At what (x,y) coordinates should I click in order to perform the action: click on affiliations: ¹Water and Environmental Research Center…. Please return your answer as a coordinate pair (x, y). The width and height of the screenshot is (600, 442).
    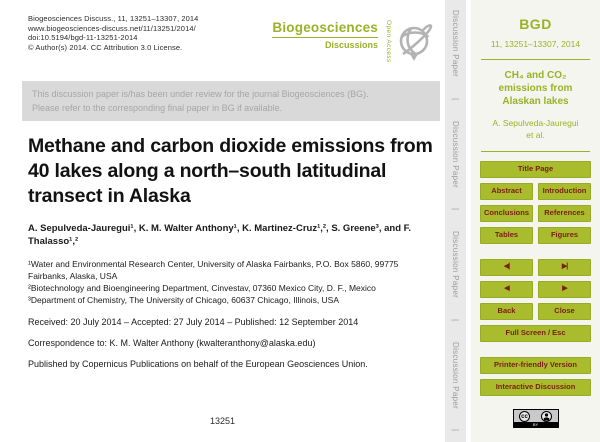
    Looking at the image, I should click on (232, 282).